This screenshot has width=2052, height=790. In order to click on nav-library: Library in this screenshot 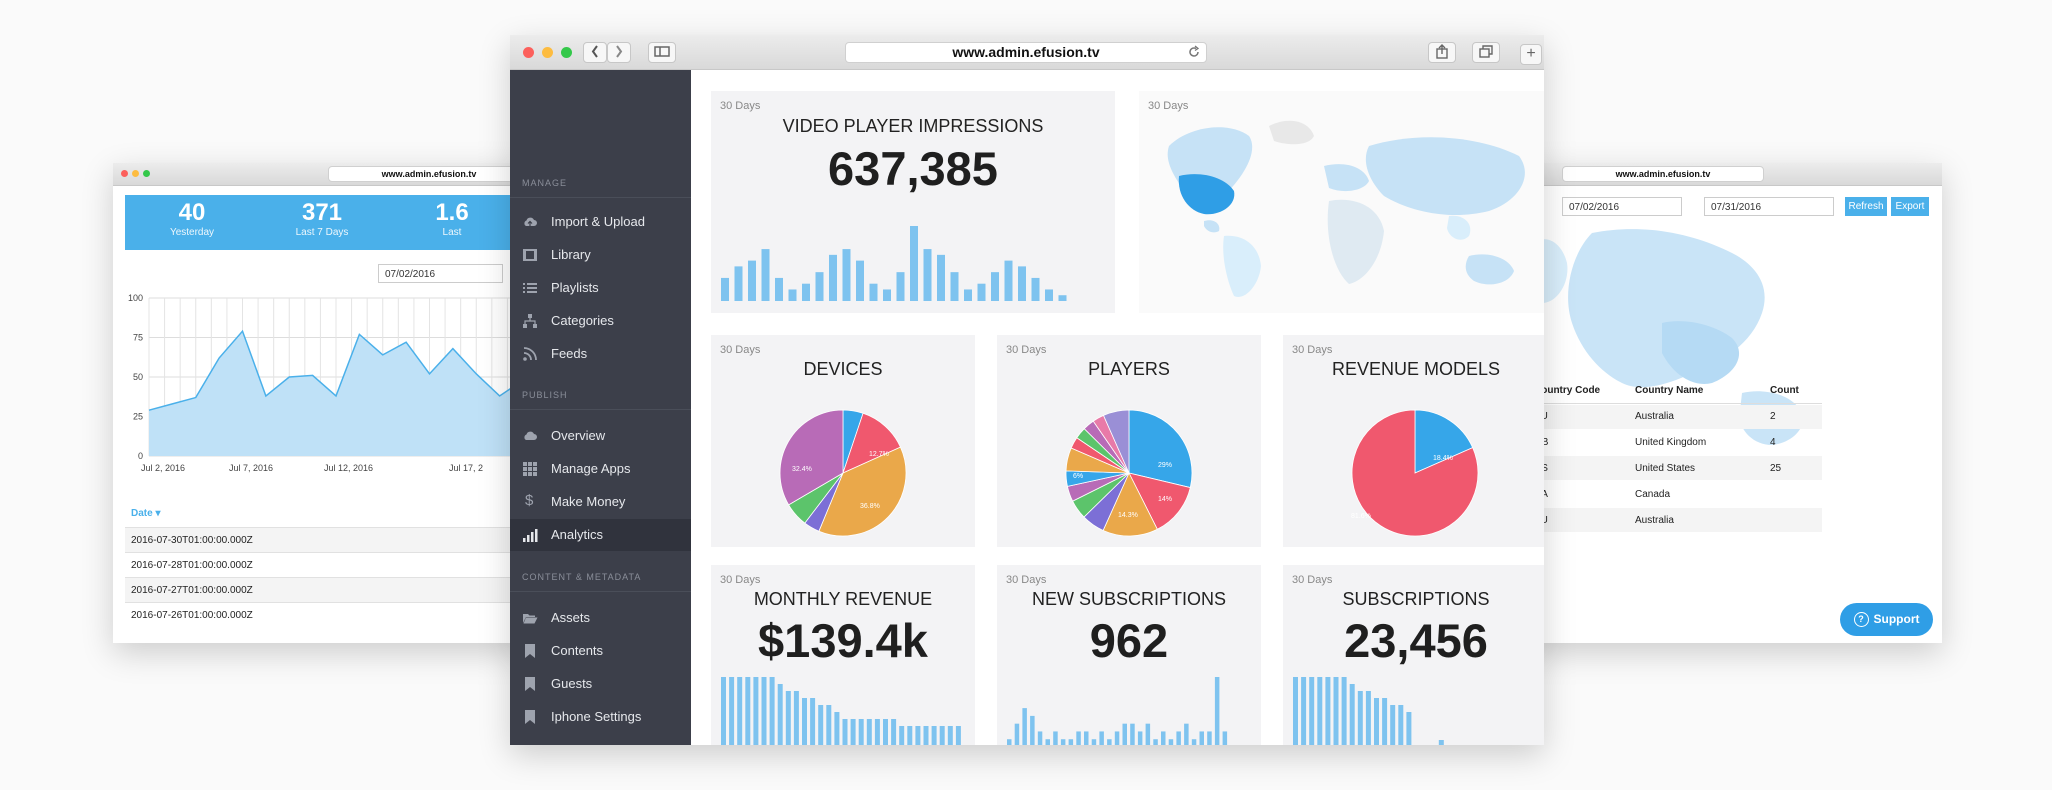, I will do `click(600, 255)`.